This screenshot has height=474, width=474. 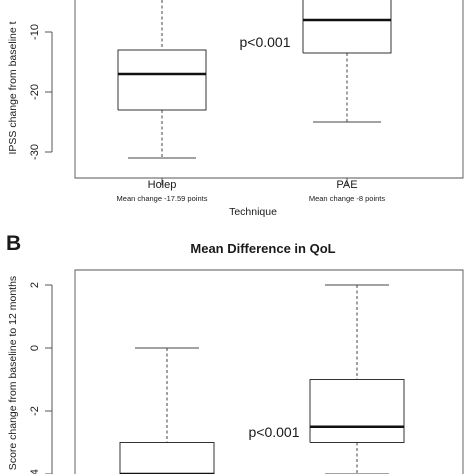 What do you see at coordinates (347, 198) in the screenshot?
I see `pae-mean-change-note: Mean change -8 points` at bounding box center [347, 198].